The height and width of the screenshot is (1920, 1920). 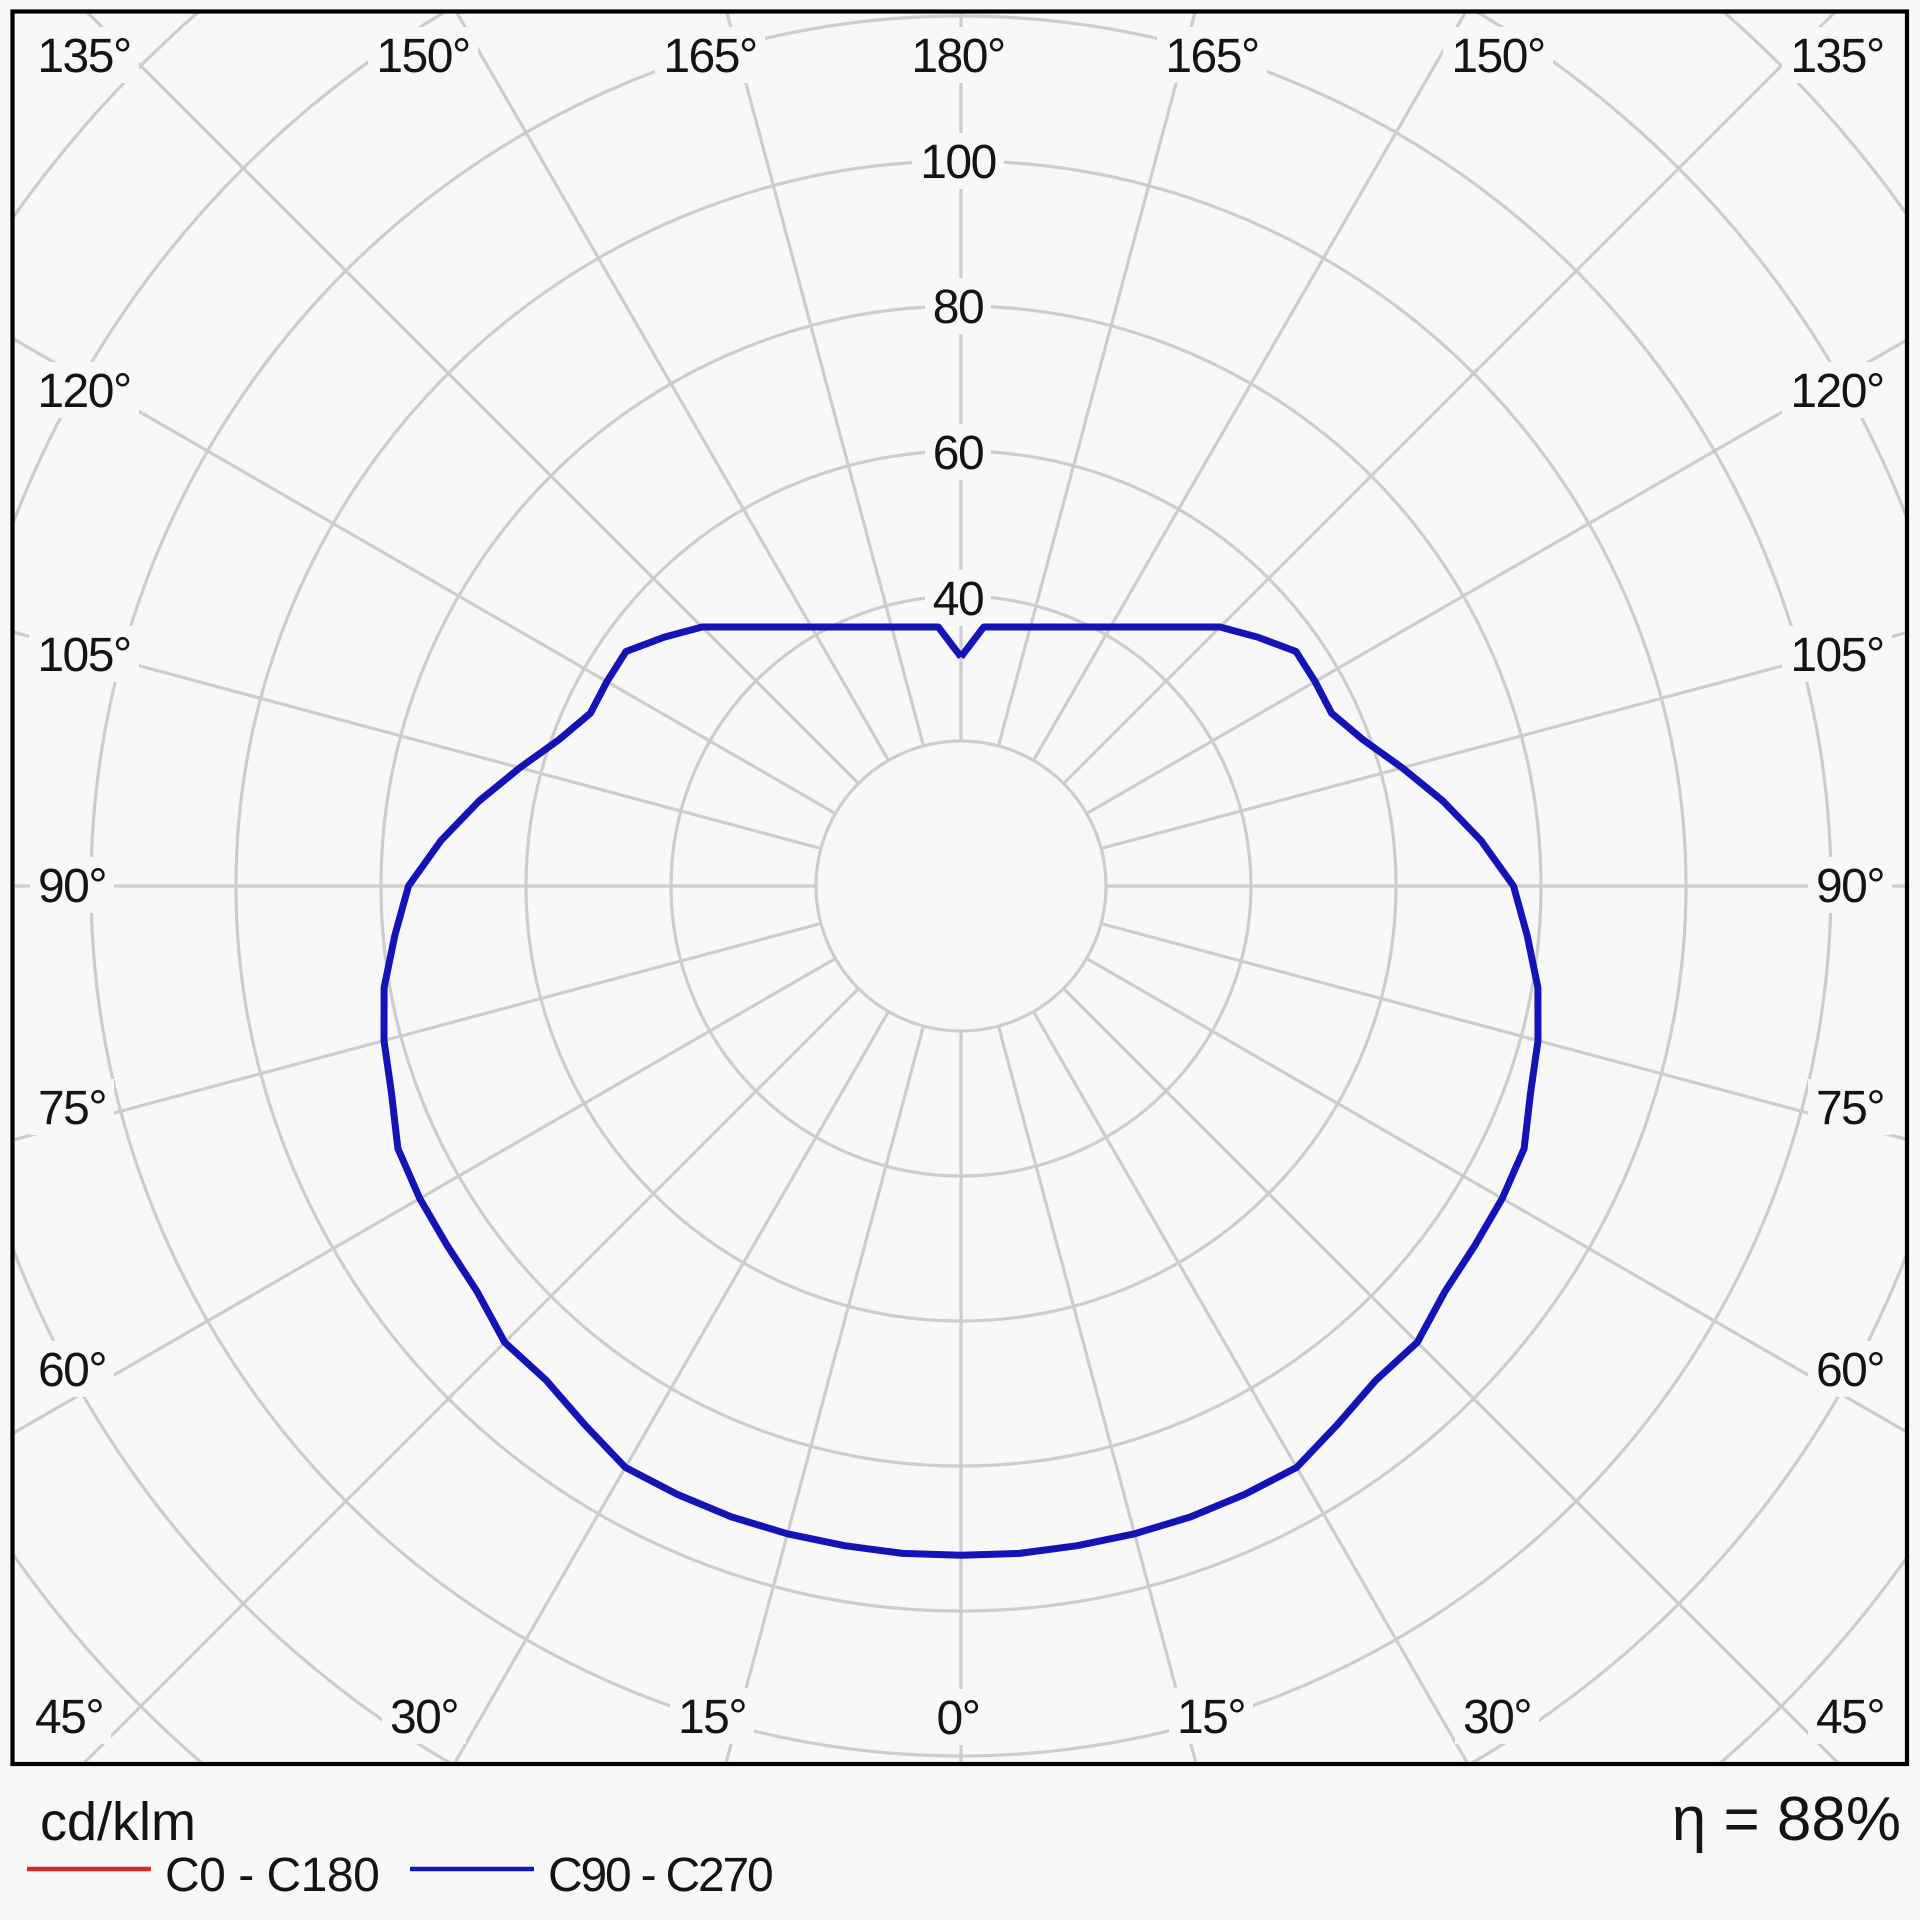 What do you see at coordinates (660, 1875) in the screenshot?
I see `svg-text: C90 - C270` at bounding box center [660, 1875].